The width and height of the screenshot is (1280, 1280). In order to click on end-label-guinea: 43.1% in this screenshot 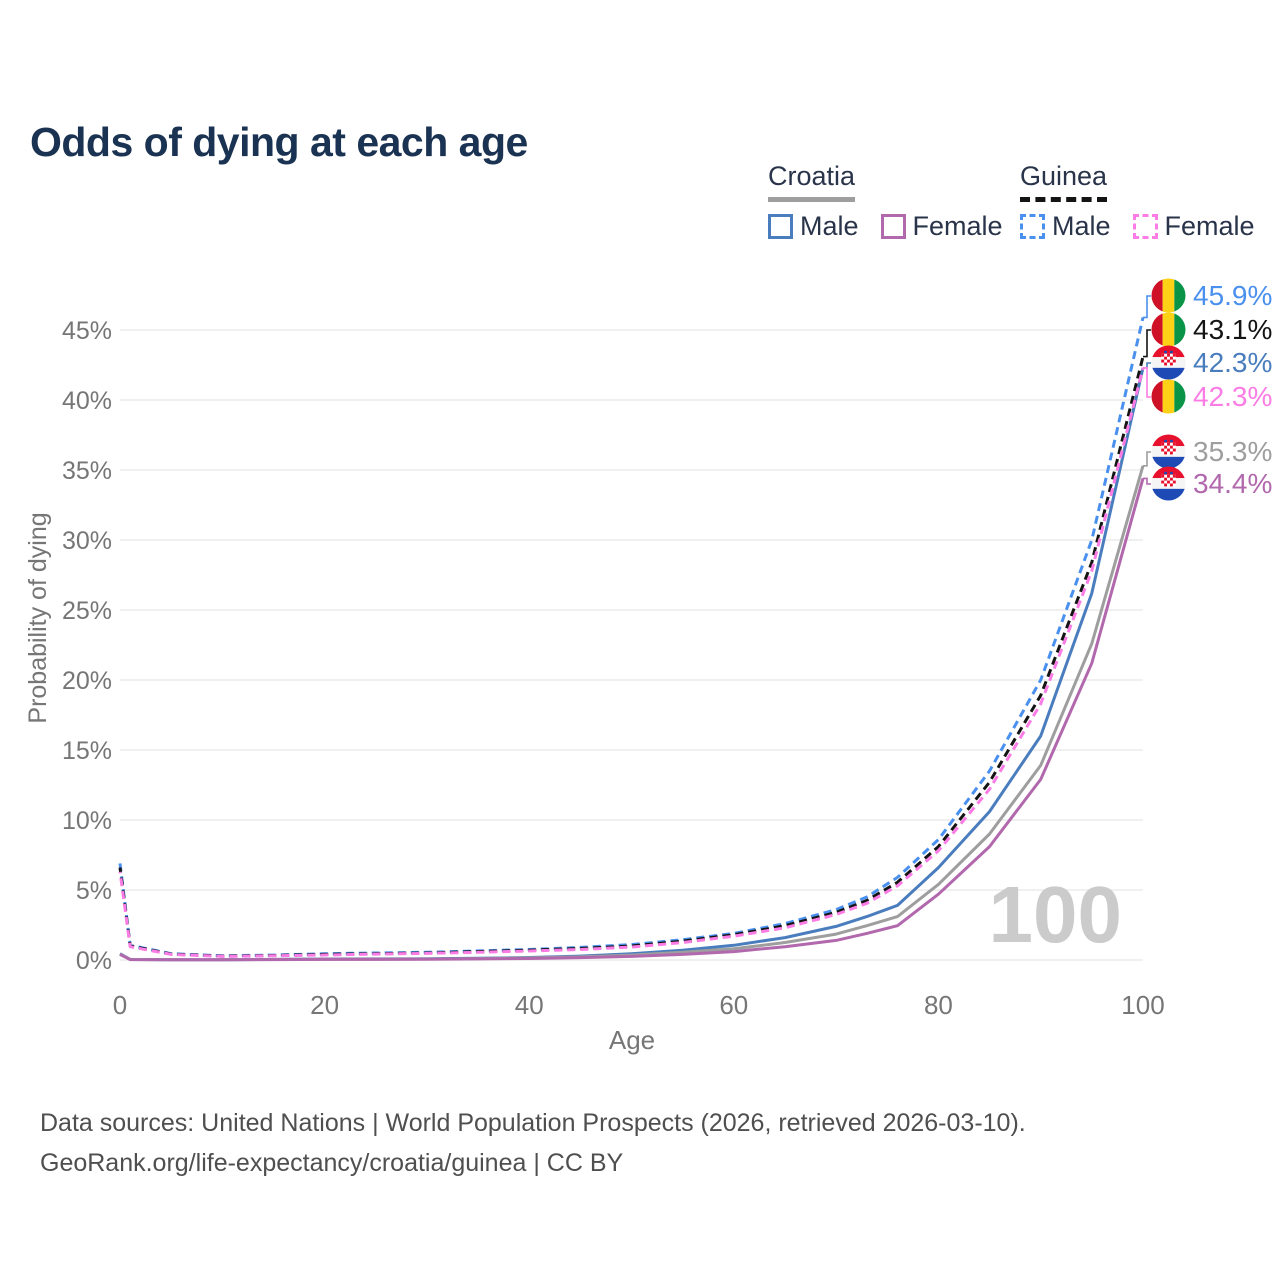, I will do `click(1211, 329)`.